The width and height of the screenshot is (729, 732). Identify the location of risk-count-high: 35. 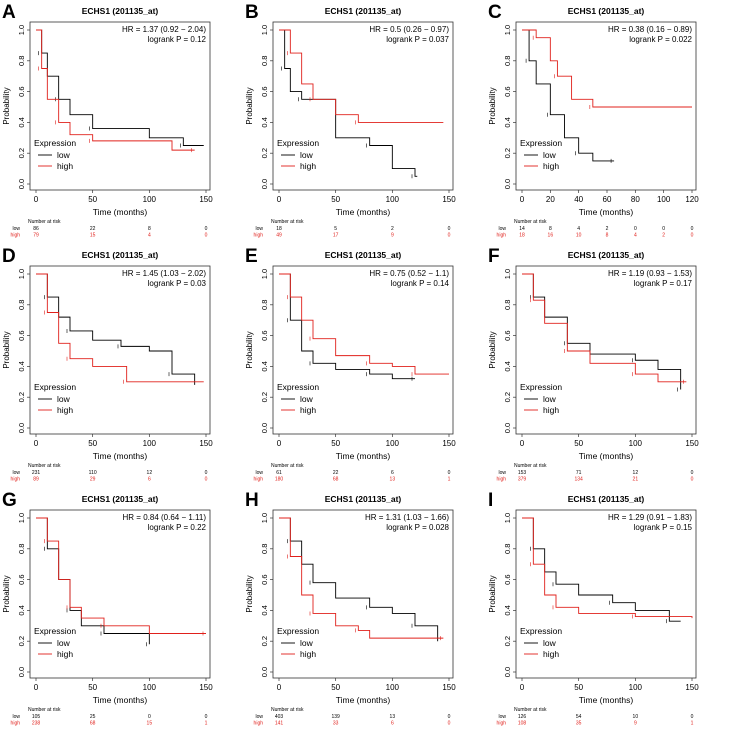
(579, 724).